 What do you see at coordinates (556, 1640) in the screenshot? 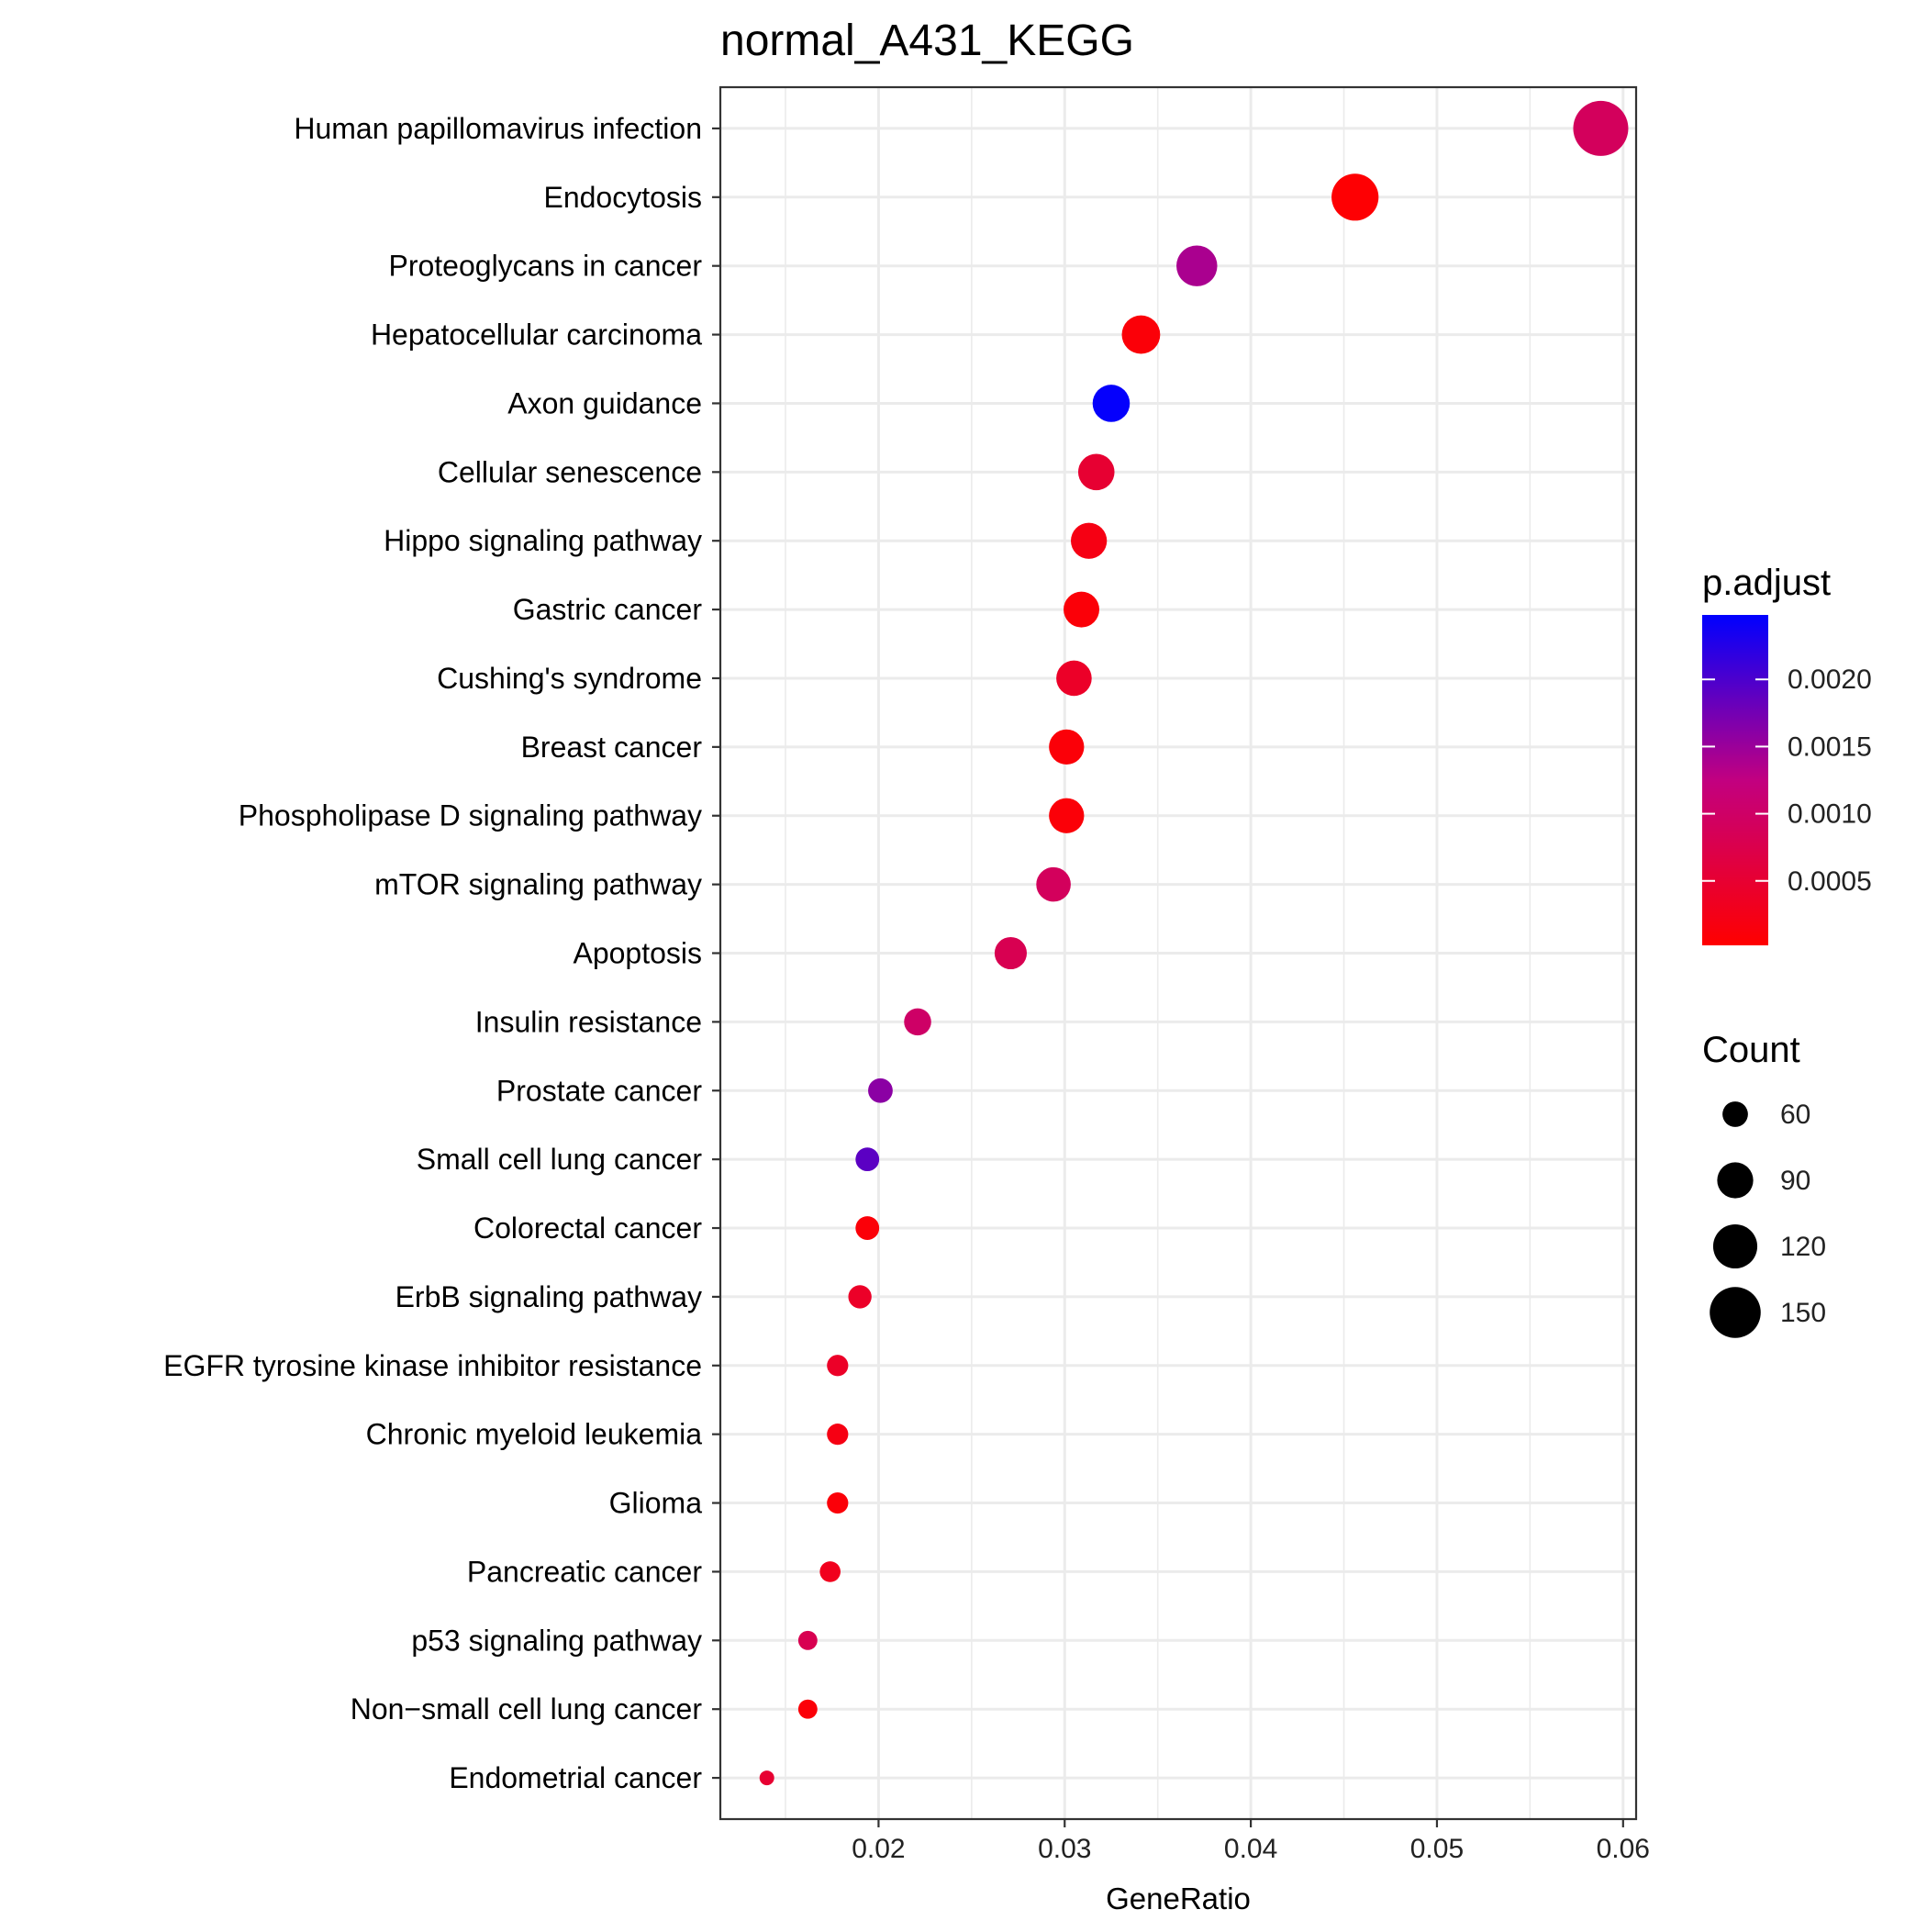
I see `y-axis-label: p53 signaling pathway` at bounding box center [556, 1640].